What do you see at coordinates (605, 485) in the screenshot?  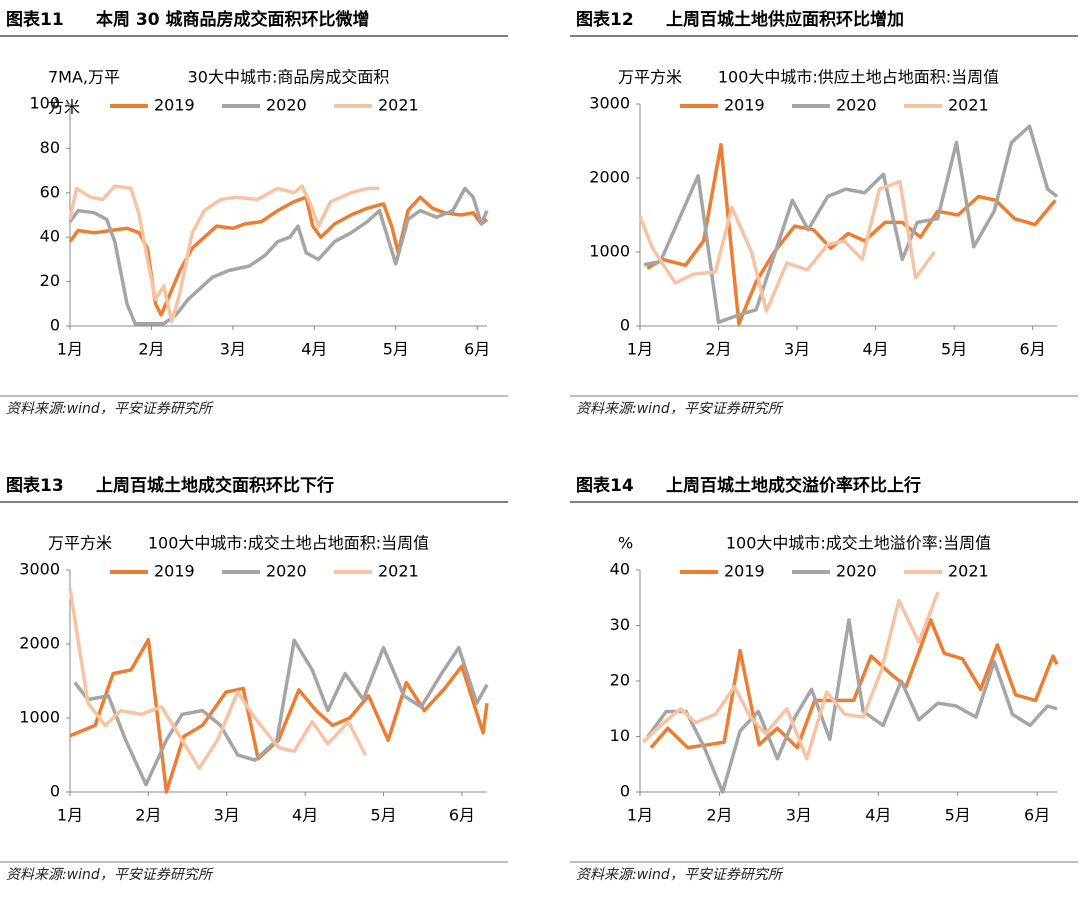 I see `figure-label: 图表14` at bounding box center [605, 485].